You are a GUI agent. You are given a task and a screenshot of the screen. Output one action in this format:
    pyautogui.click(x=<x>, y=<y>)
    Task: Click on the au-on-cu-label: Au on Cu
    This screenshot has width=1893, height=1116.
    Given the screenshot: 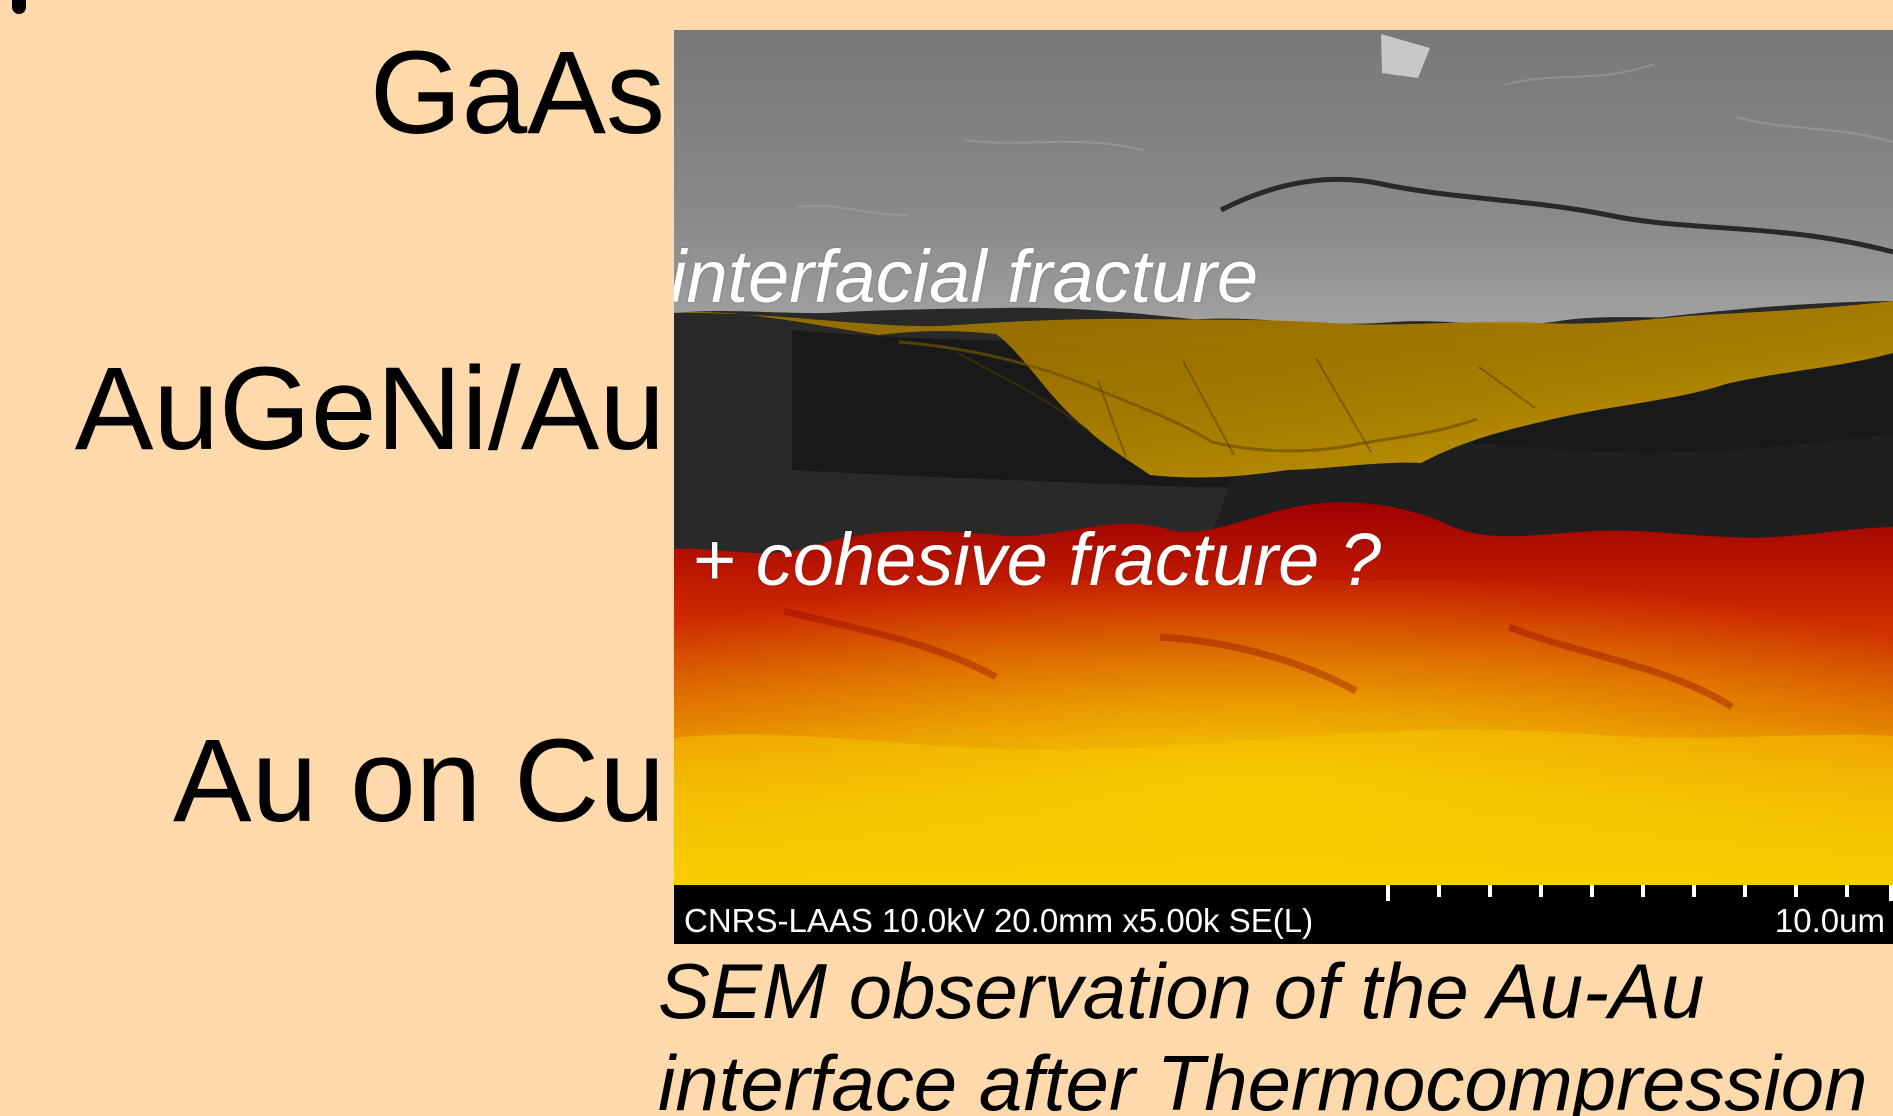 What is the action you would take?
    pyautogui.click(x=419, y=781)
    